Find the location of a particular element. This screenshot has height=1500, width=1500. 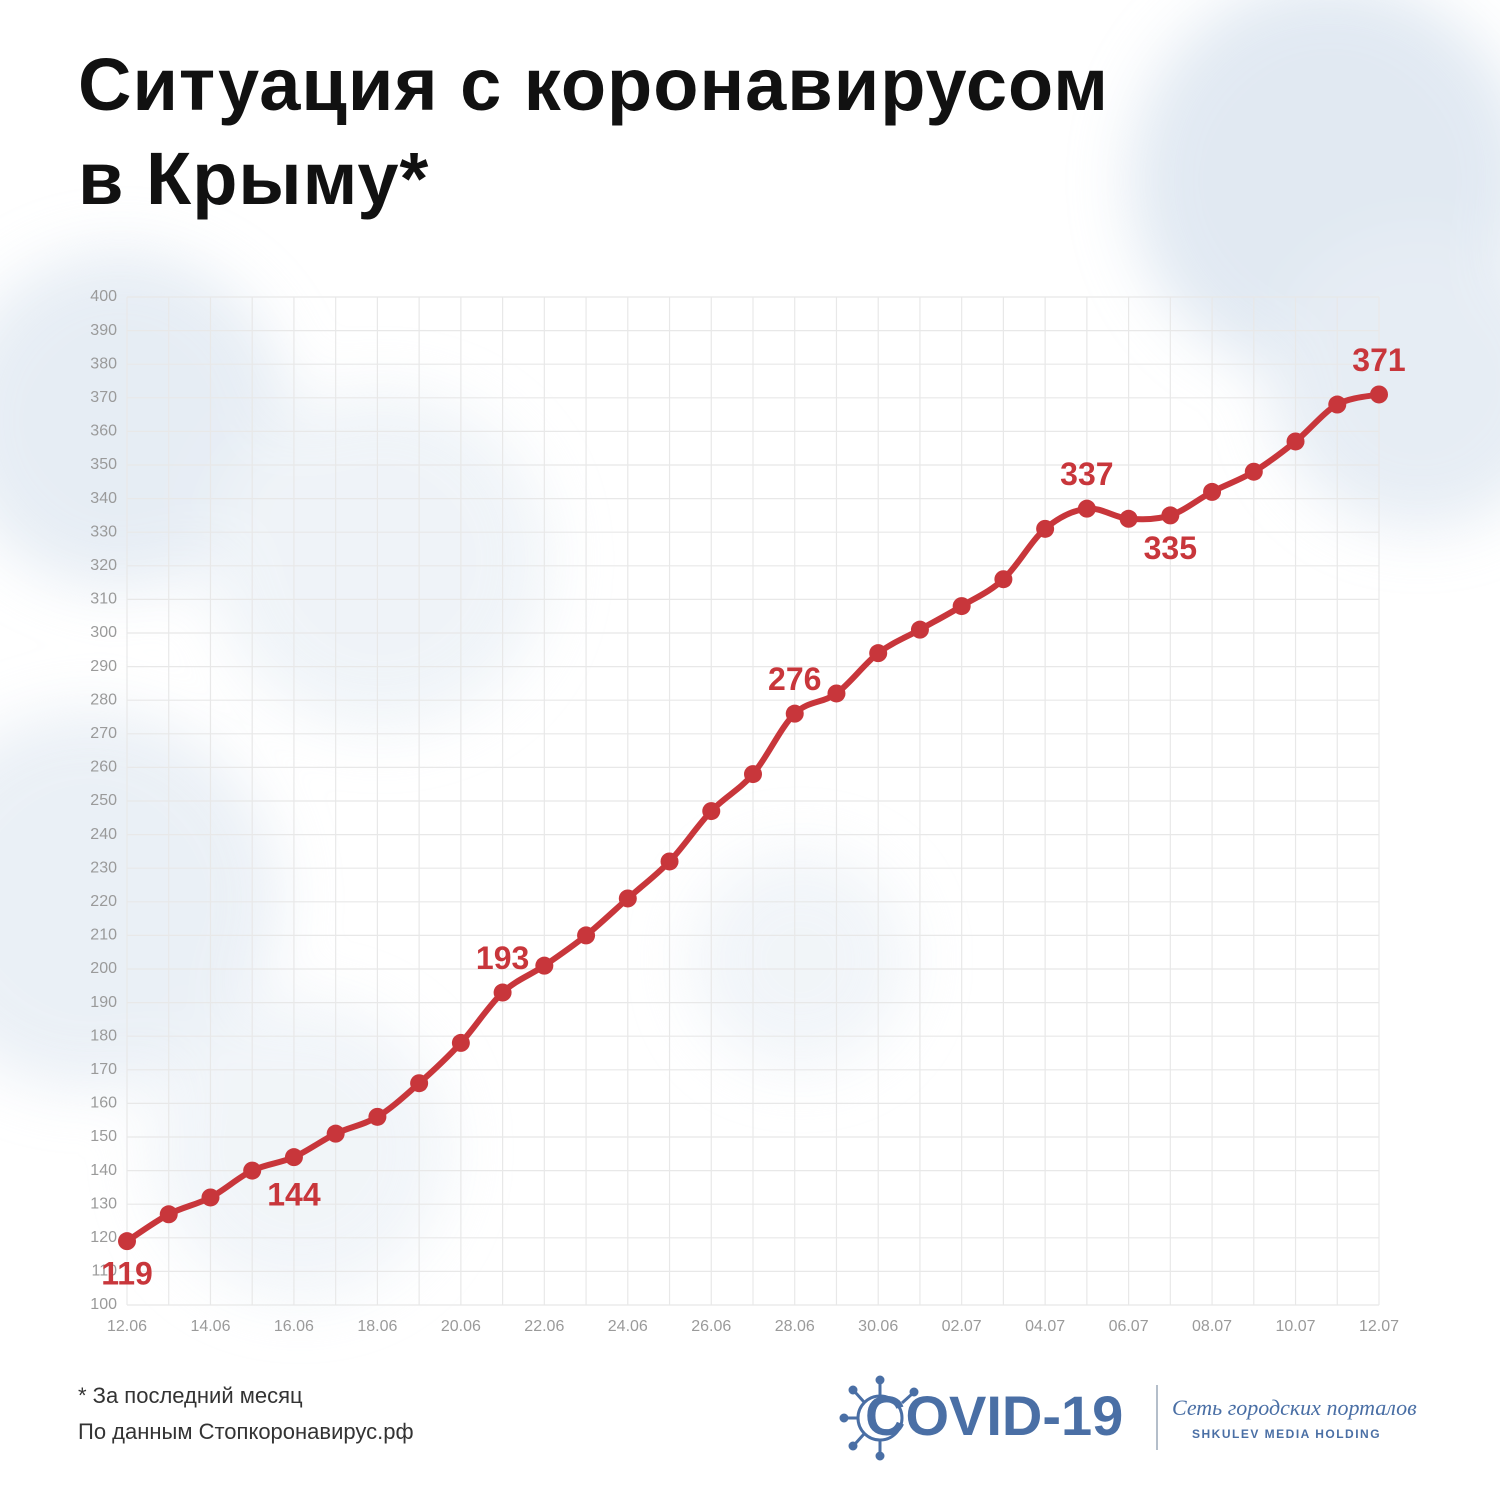

x-tick-label: 28.06 is located at coordinates (795, 1326).